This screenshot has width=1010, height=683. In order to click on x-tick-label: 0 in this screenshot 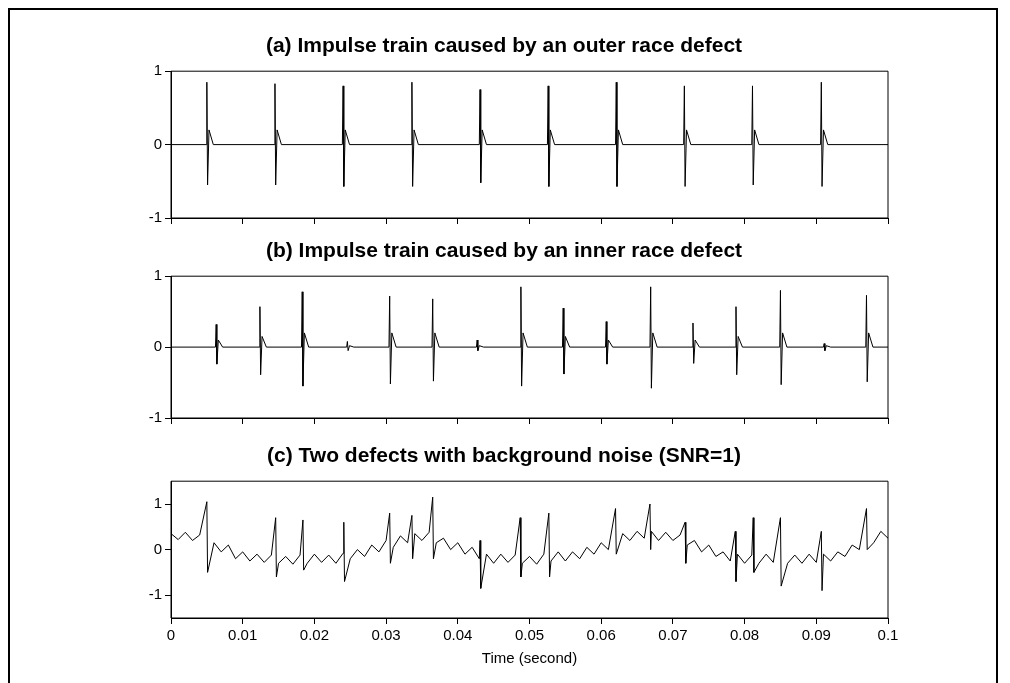, I will do `click(171, 635)`.